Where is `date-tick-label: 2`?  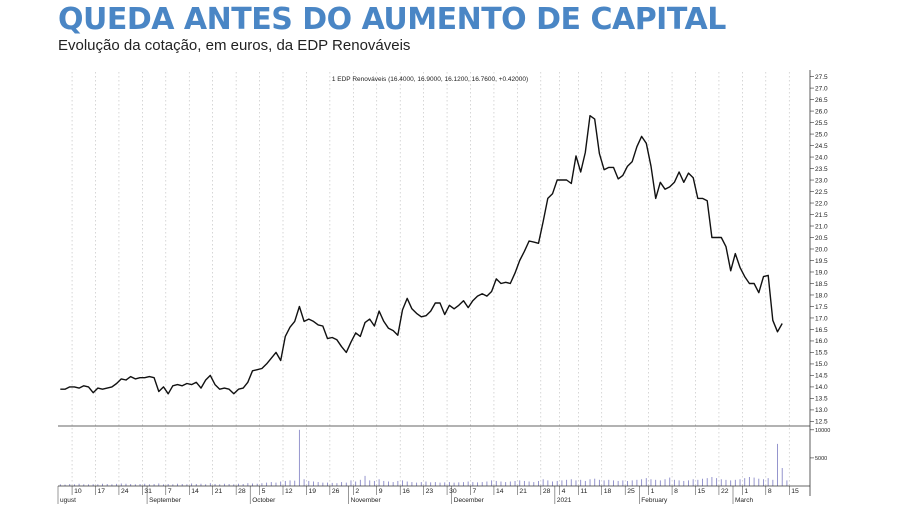 date-tick-label: 2 is located at coordinates (357, 491).